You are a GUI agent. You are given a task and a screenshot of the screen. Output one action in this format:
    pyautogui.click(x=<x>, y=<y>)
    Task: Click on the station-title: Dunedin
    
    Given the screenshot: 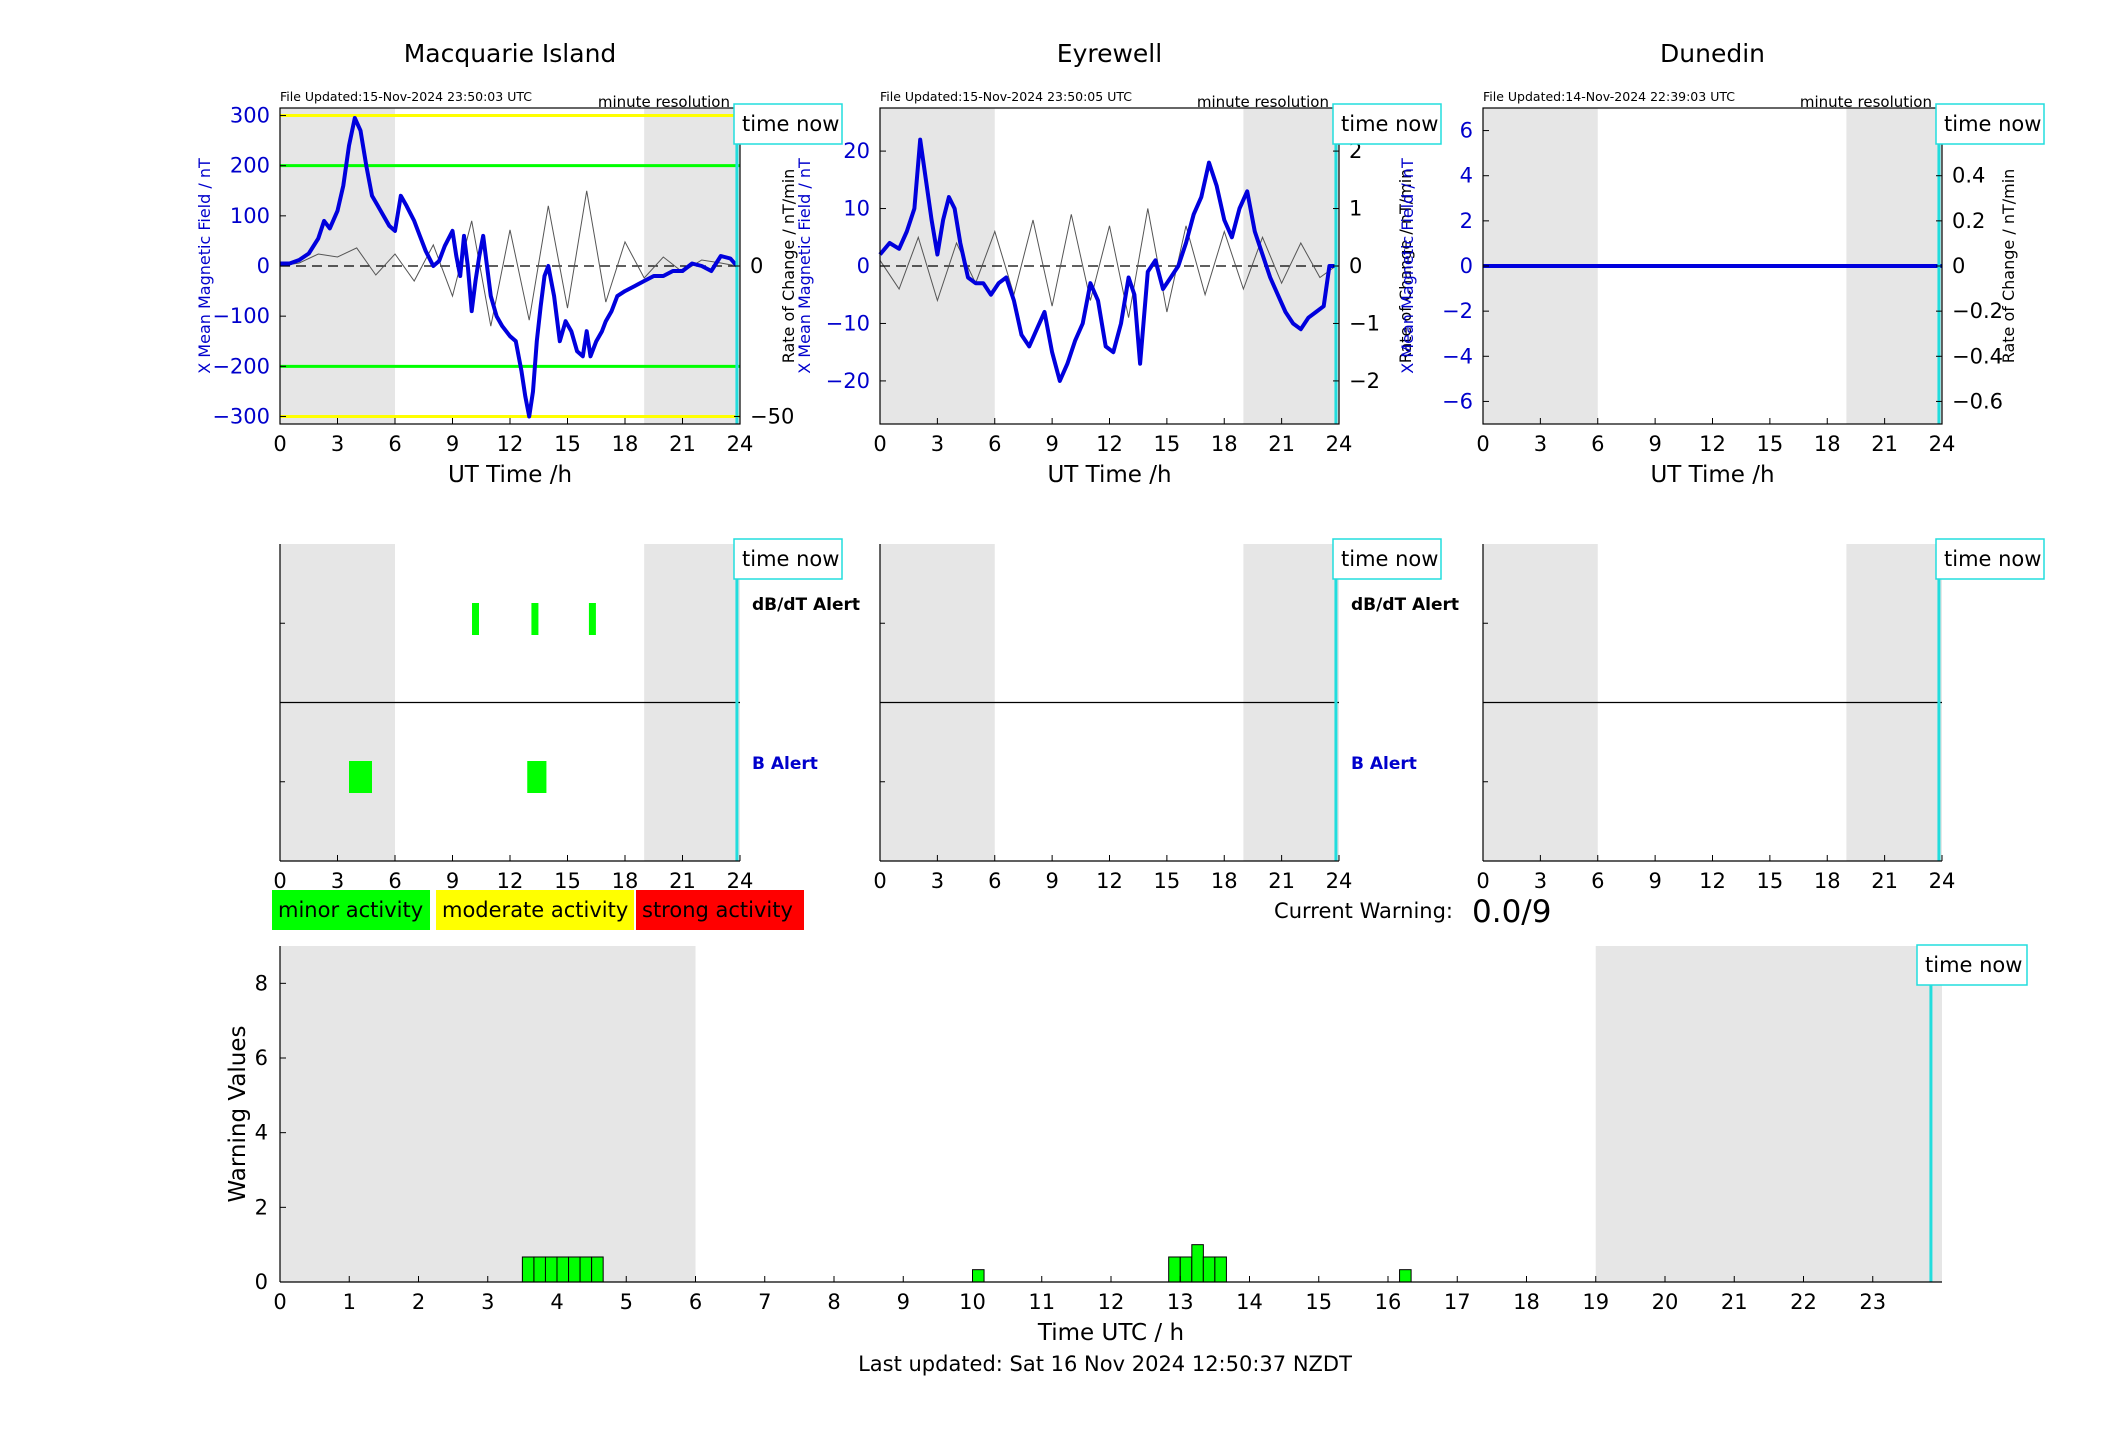 What is the action you would take?
    pyautogui.click(x=1712, y=53)
    